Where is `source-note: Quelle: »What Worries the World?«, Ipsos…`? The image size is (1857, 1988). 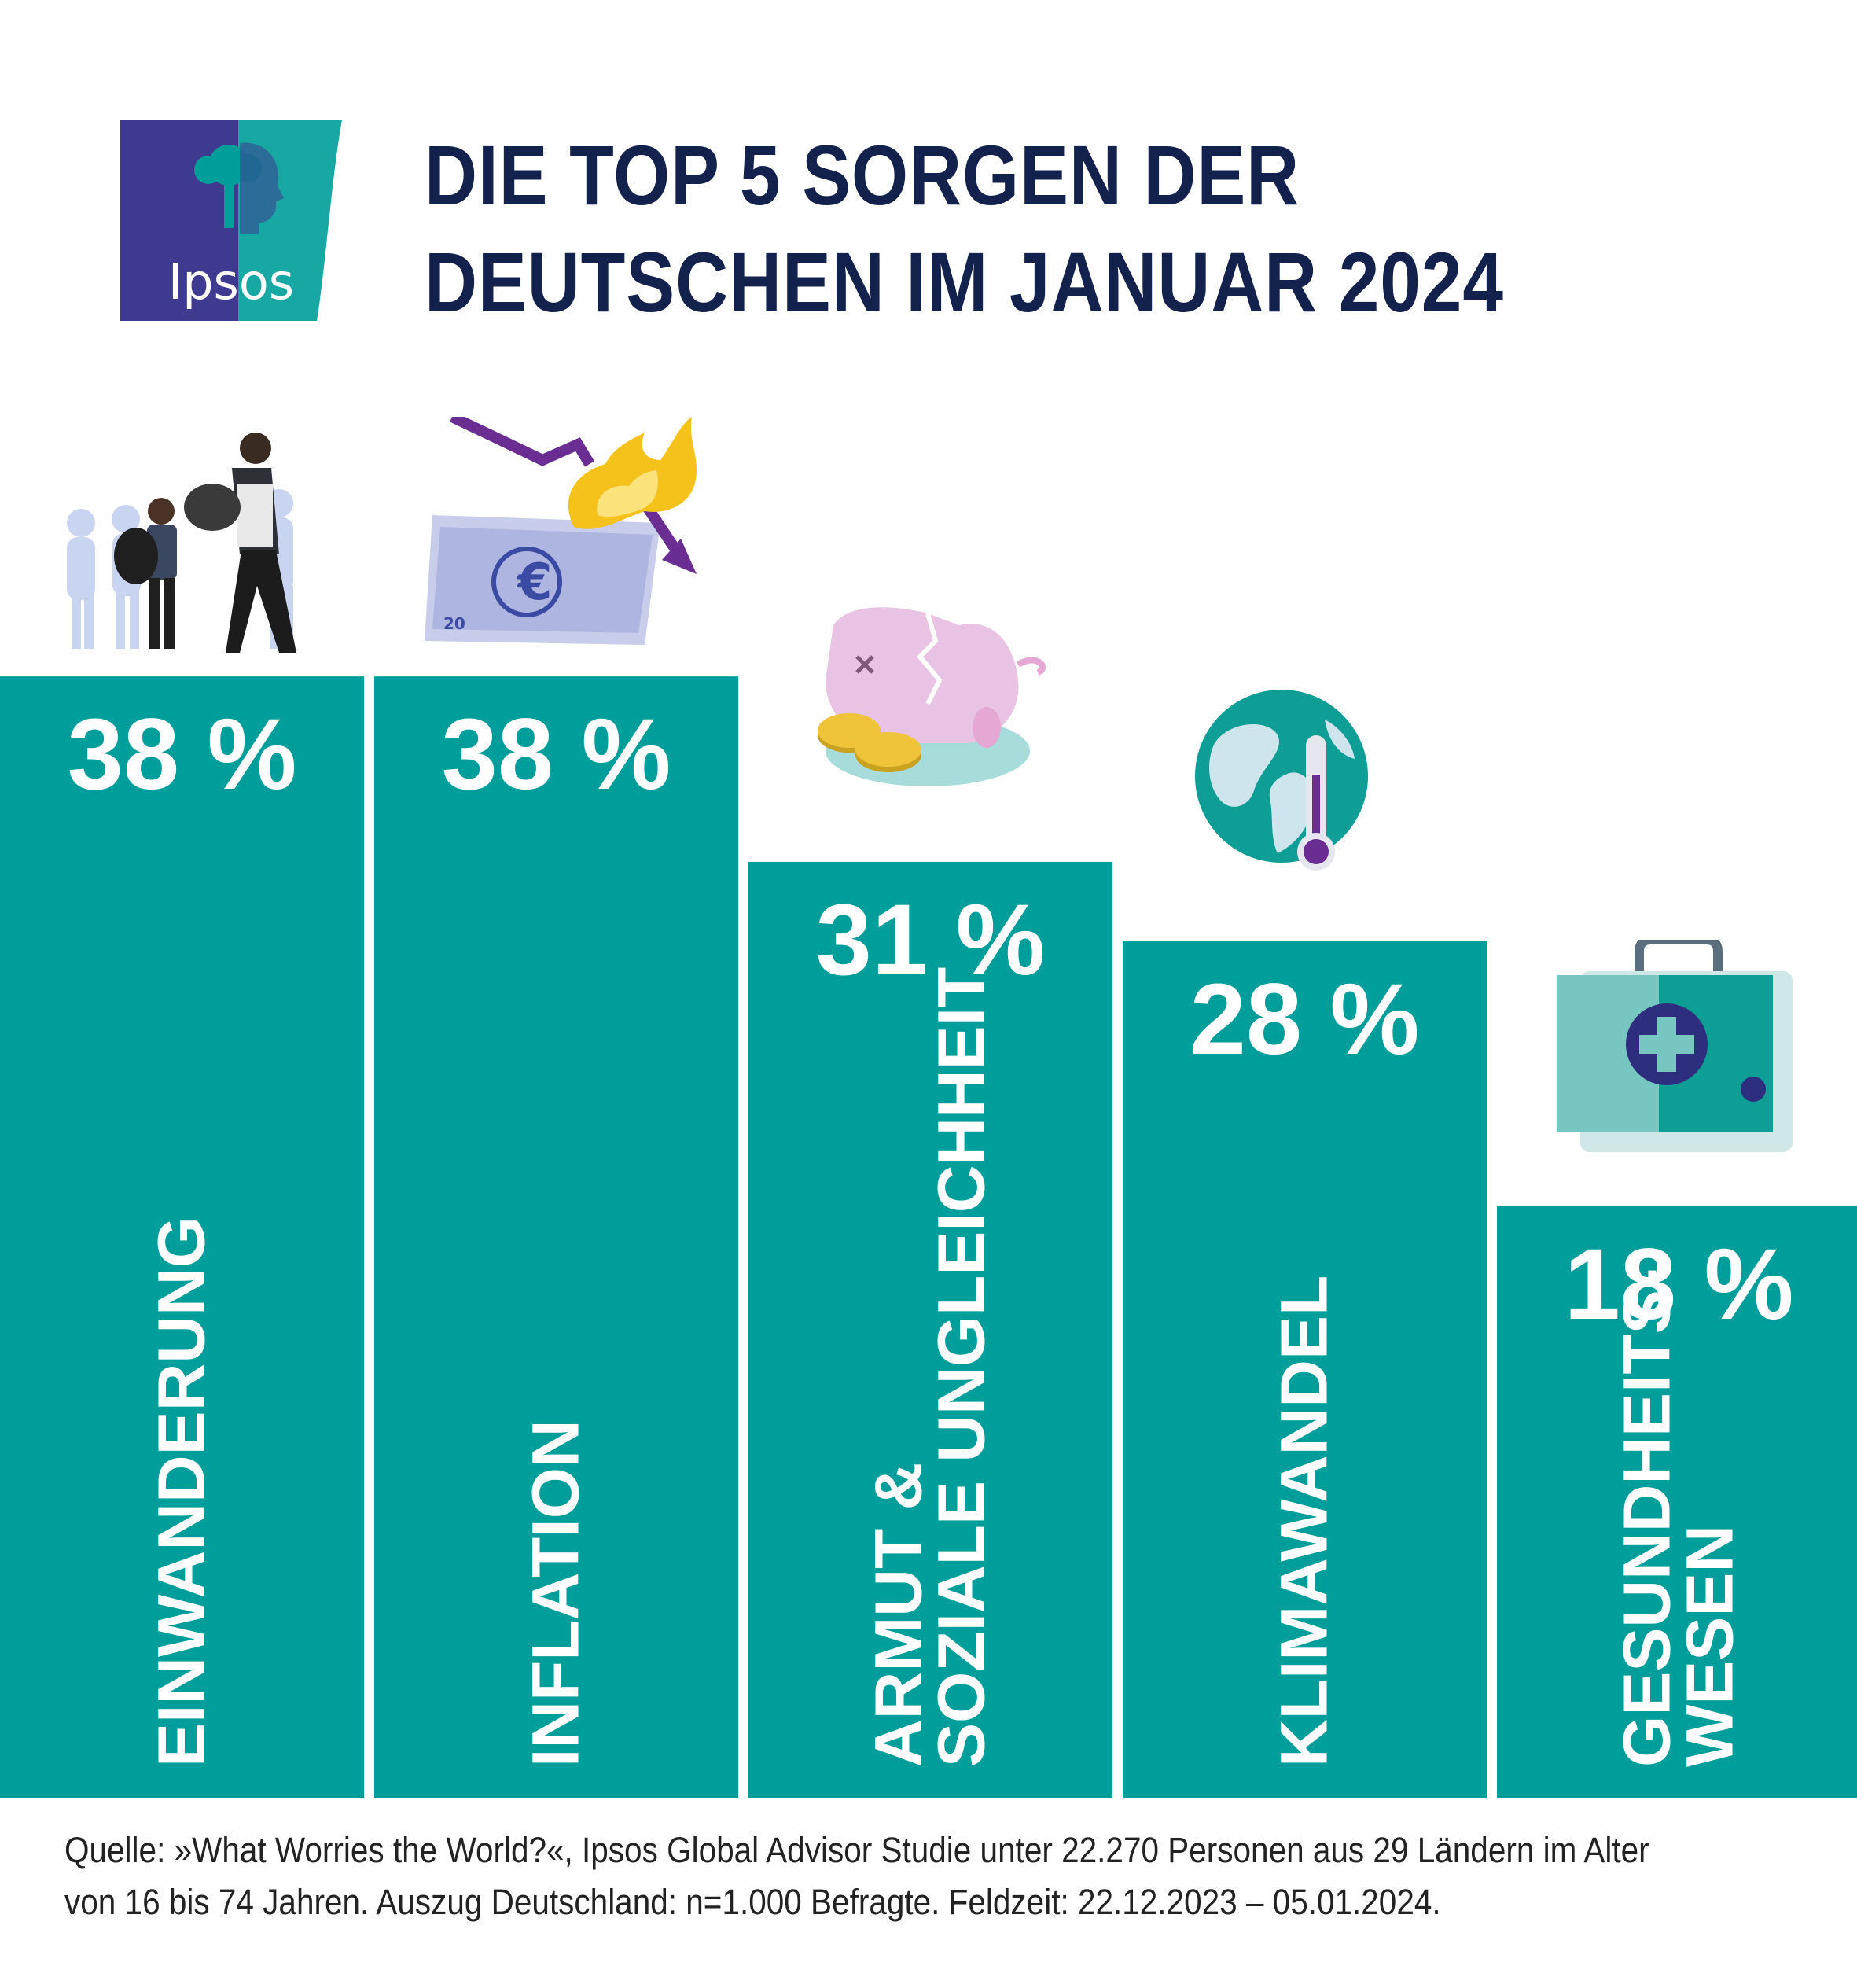
source-note: Quelle: »What Worries the World?«, Ipsos… is located at coordinates (948, 1876).